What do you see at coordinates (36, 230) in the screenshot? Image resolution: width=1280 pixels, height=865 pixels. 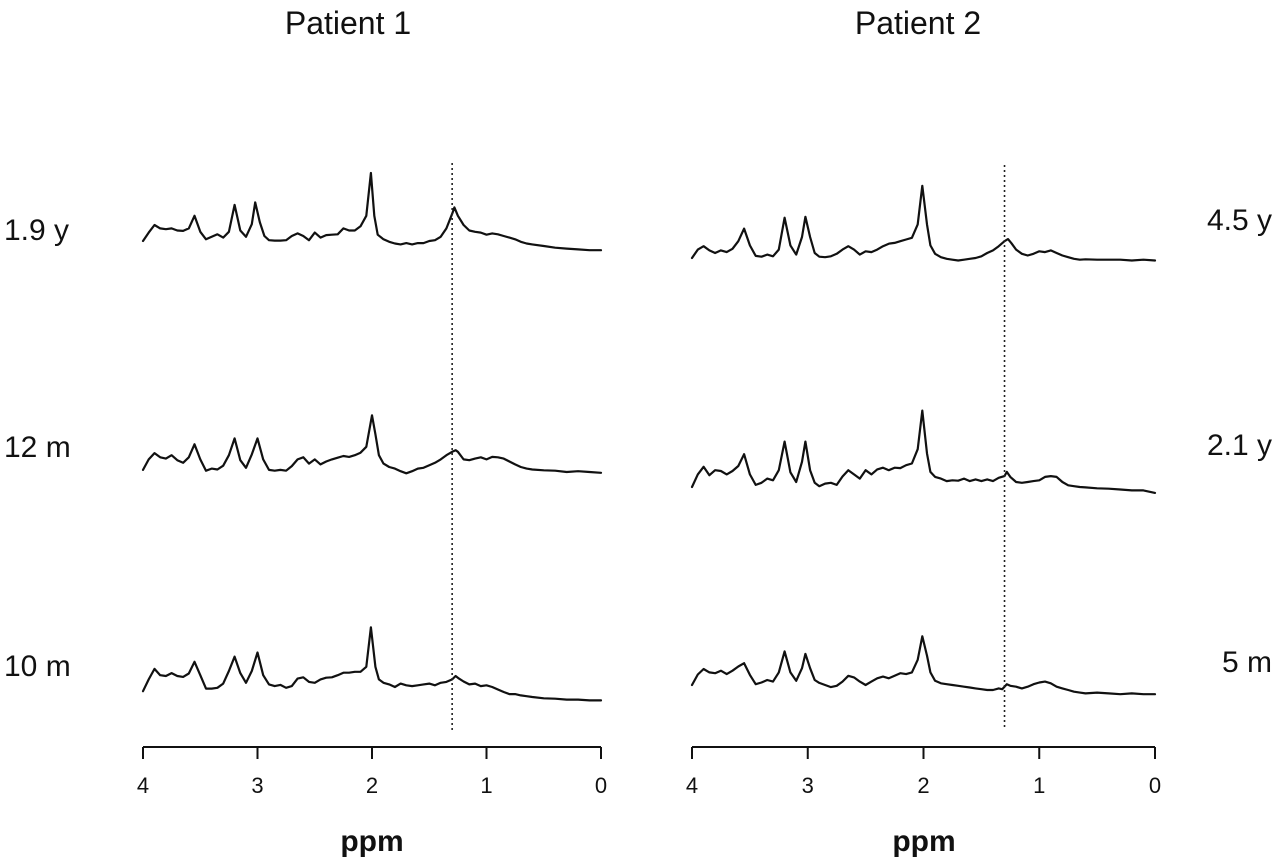 I see `age-label: 1.9 y` at bounding box center [36, 230].